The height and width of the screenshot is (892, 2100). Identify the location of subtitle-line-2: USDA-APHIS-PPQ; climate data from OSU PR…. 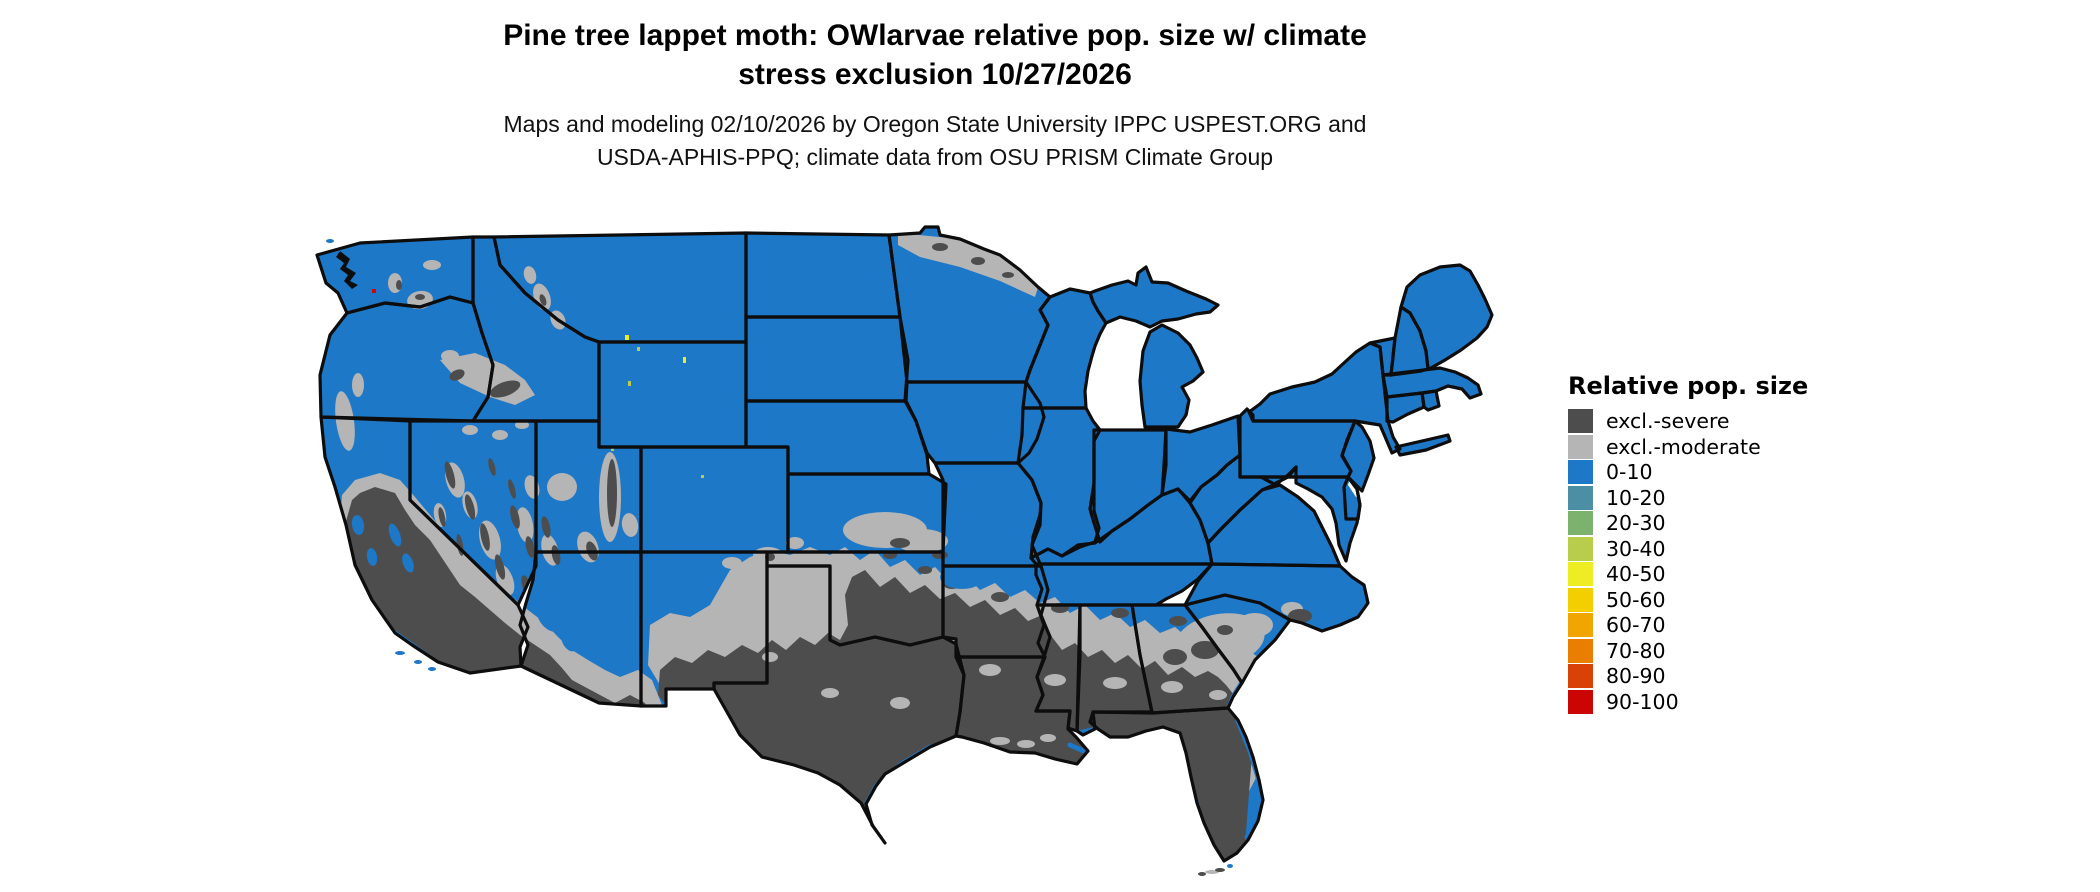
(935, 157).